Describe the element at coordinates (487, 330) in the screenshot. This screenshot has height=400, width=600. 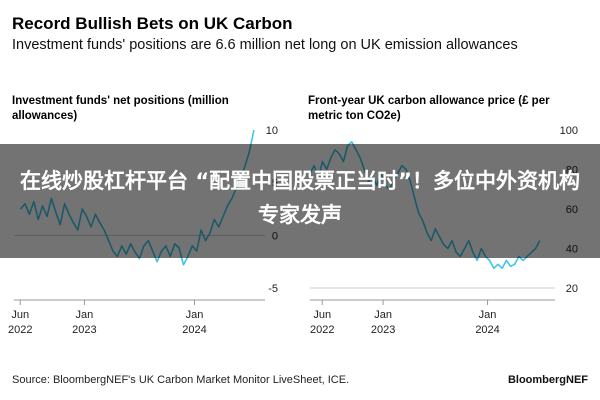
I see `right-x-tick-year: 2024` at that location.